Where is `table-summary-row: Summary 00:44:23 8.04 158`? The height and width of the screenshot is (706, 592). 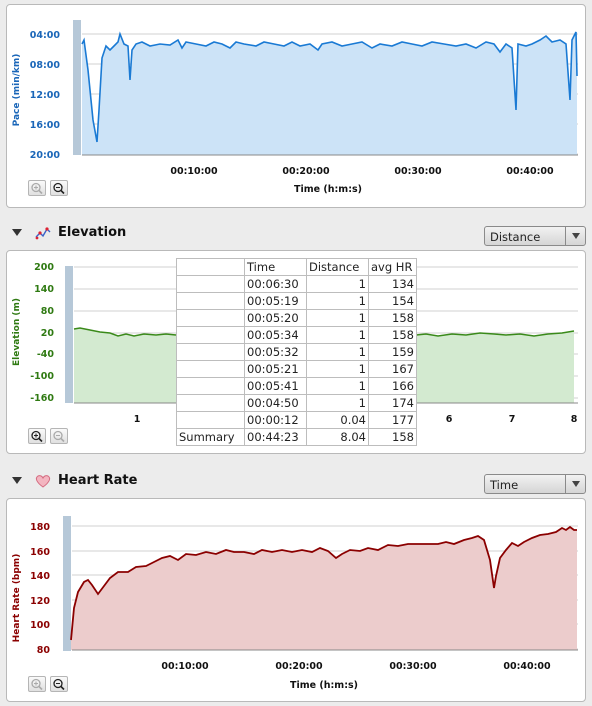 table-summary-row: Summary 00:44:23 8.04 158 is located at coordinates (296, 437).